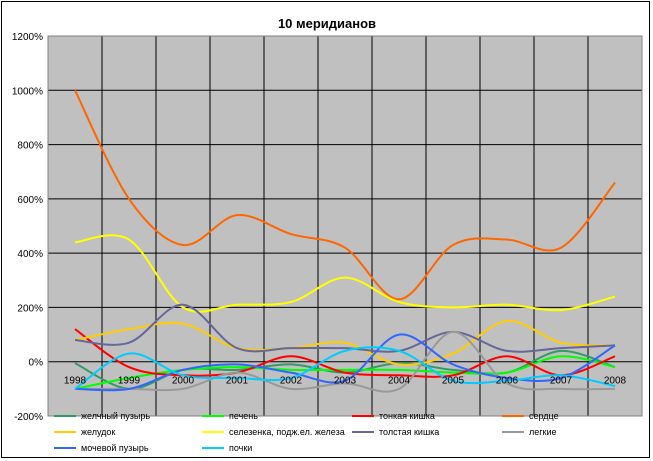 The height and width of the screenshot is (461, 653). What do you see at coordinates (30, 200) in the screenshot?
I see `y-tick-label: 600%` at bounding box center [30, 200].